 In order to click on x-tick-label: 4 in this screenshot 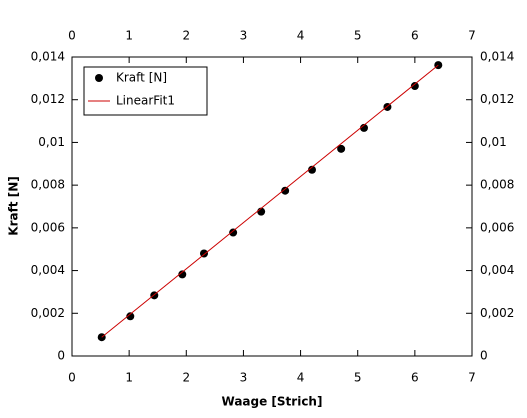, I will do `click(301, 378)`.